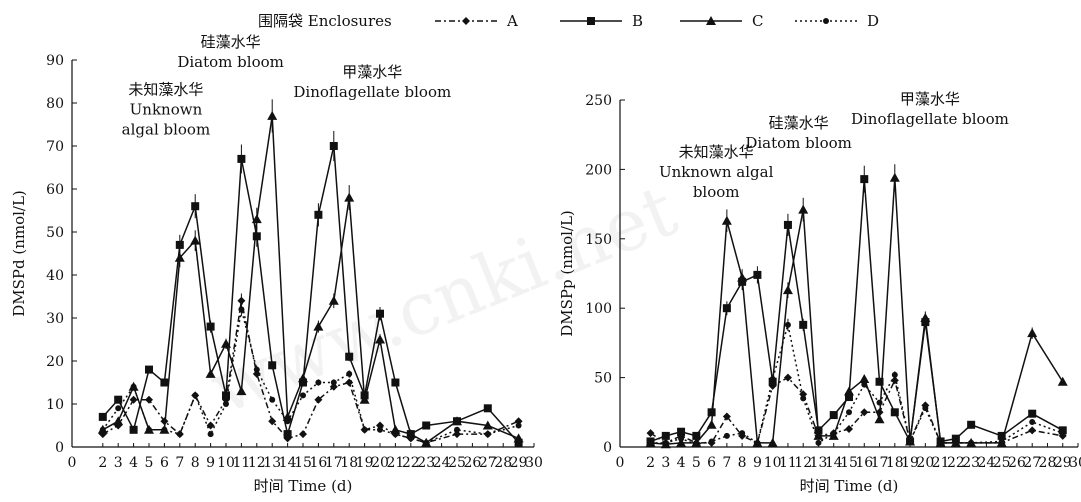 Image resolution: width=1081 pixels, height=502 pixels. What do you see at coordinates (512, 21) in the screenshot?
I see `legend-label-A: A` at bounding box center [512, 21].